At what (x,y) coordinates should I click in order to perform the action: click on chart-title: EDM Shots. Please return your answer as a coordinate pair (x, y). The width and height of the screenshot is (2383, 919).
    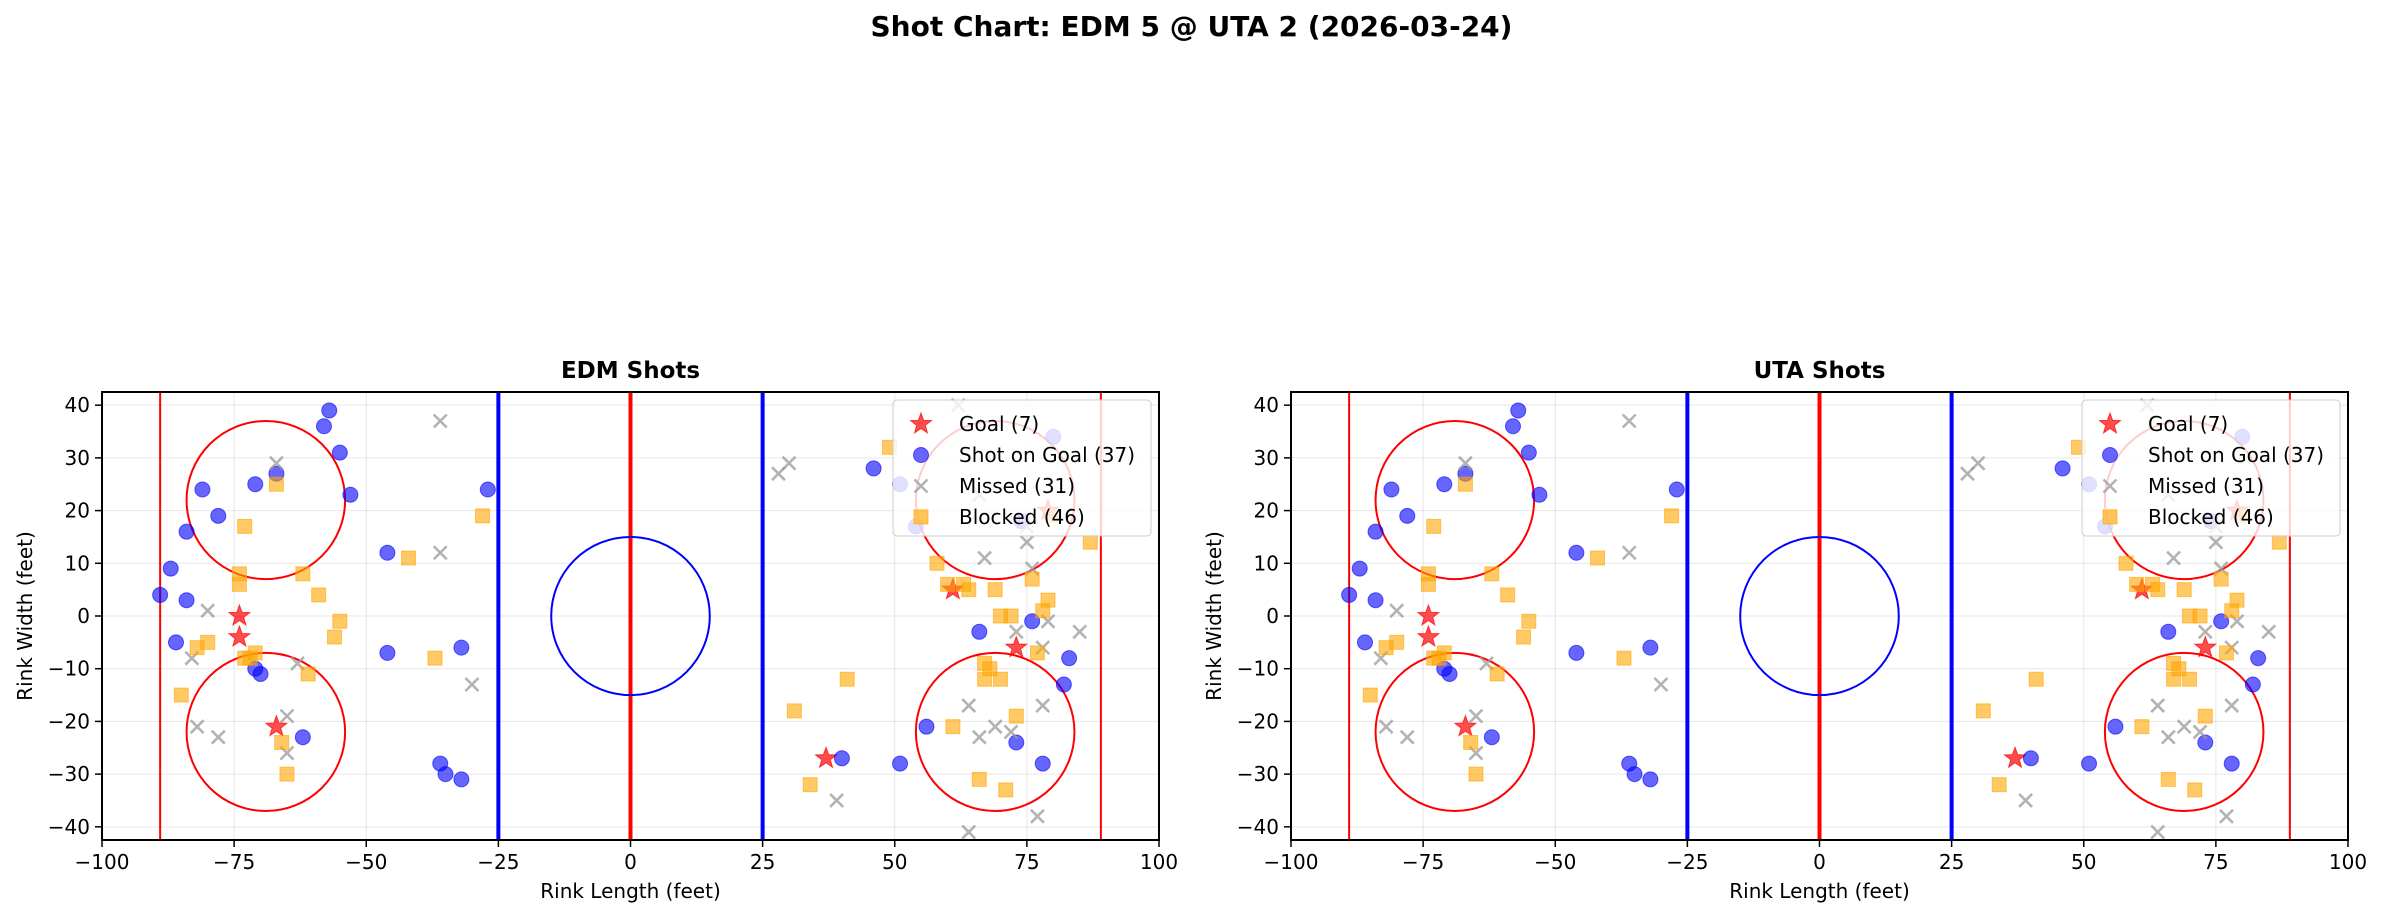
    Looking at the image, I should click on (630, 371).